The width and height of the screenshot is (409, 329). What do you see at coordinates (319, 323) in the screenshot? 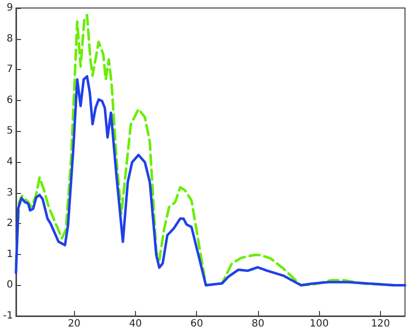
I see `x-tick-label: 100` at bounding box center [319, 323].